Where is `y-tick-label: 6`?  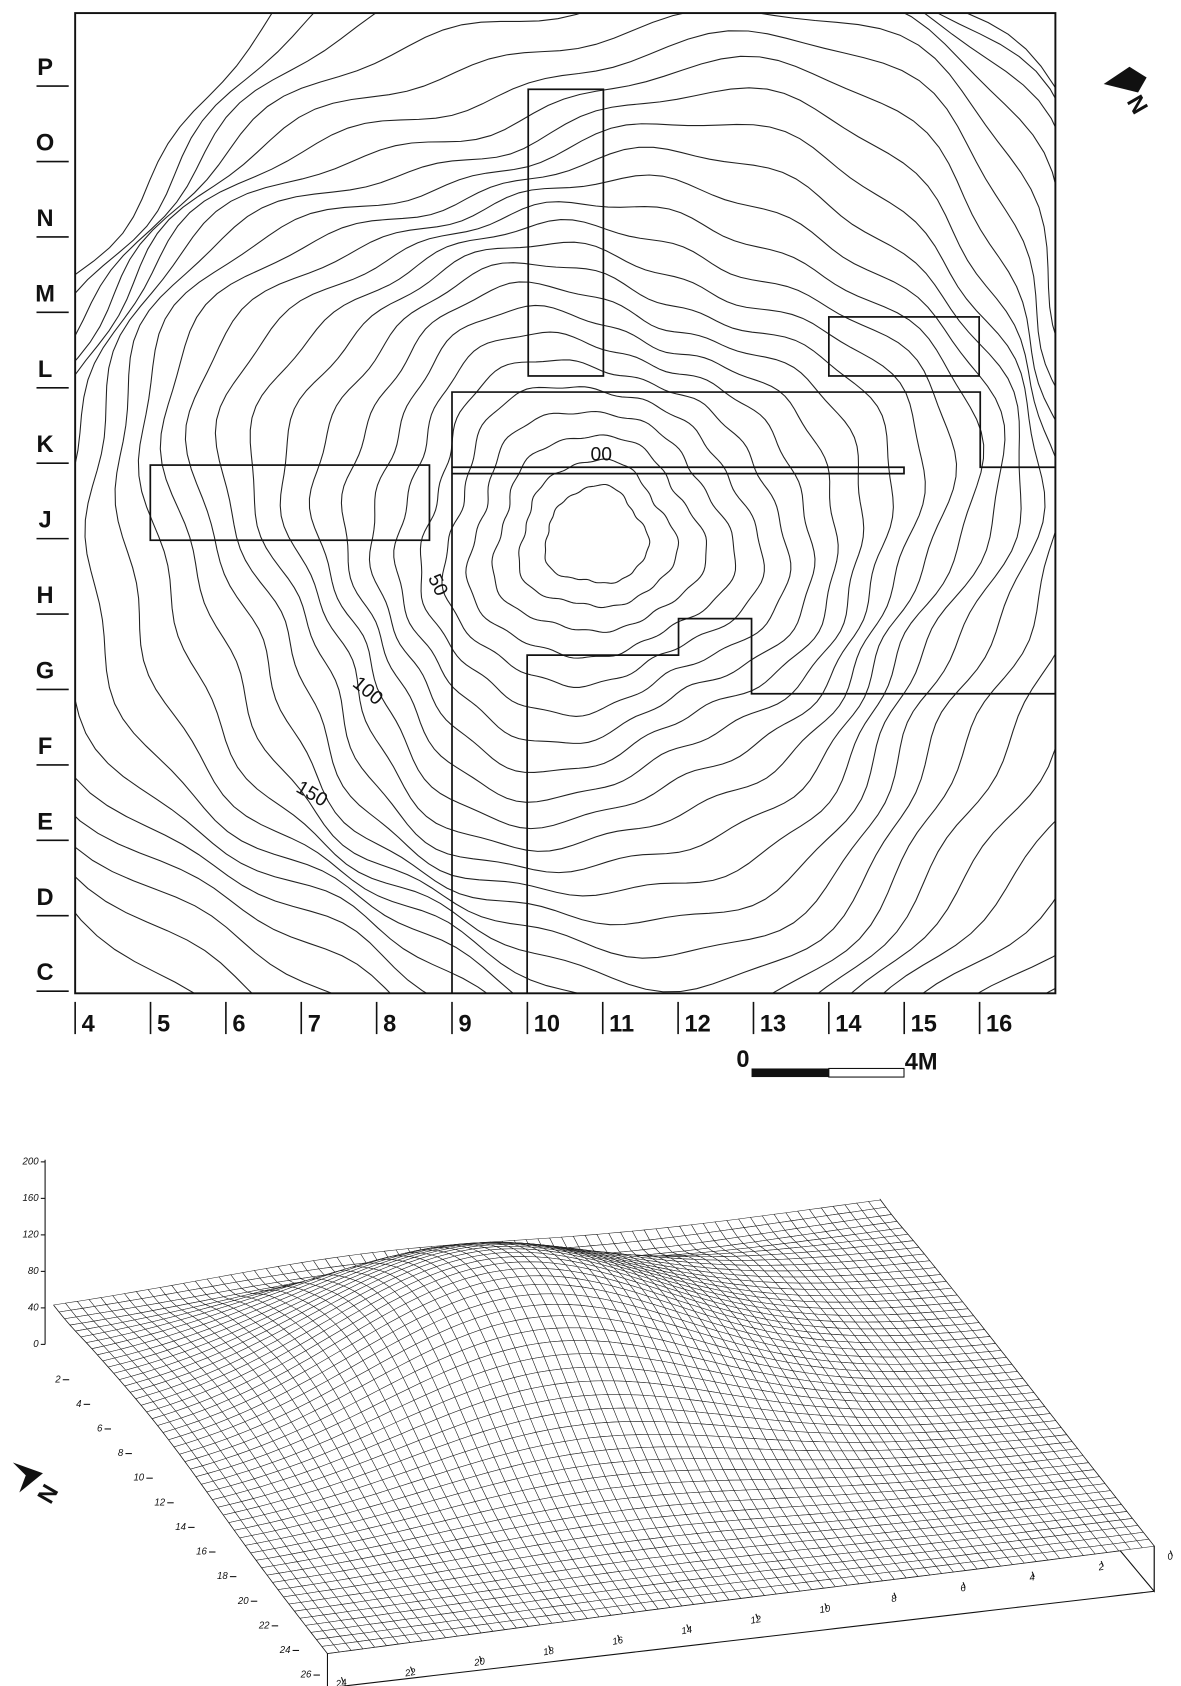
y-tick-label: 6 is located at coordinates (100, 1429).